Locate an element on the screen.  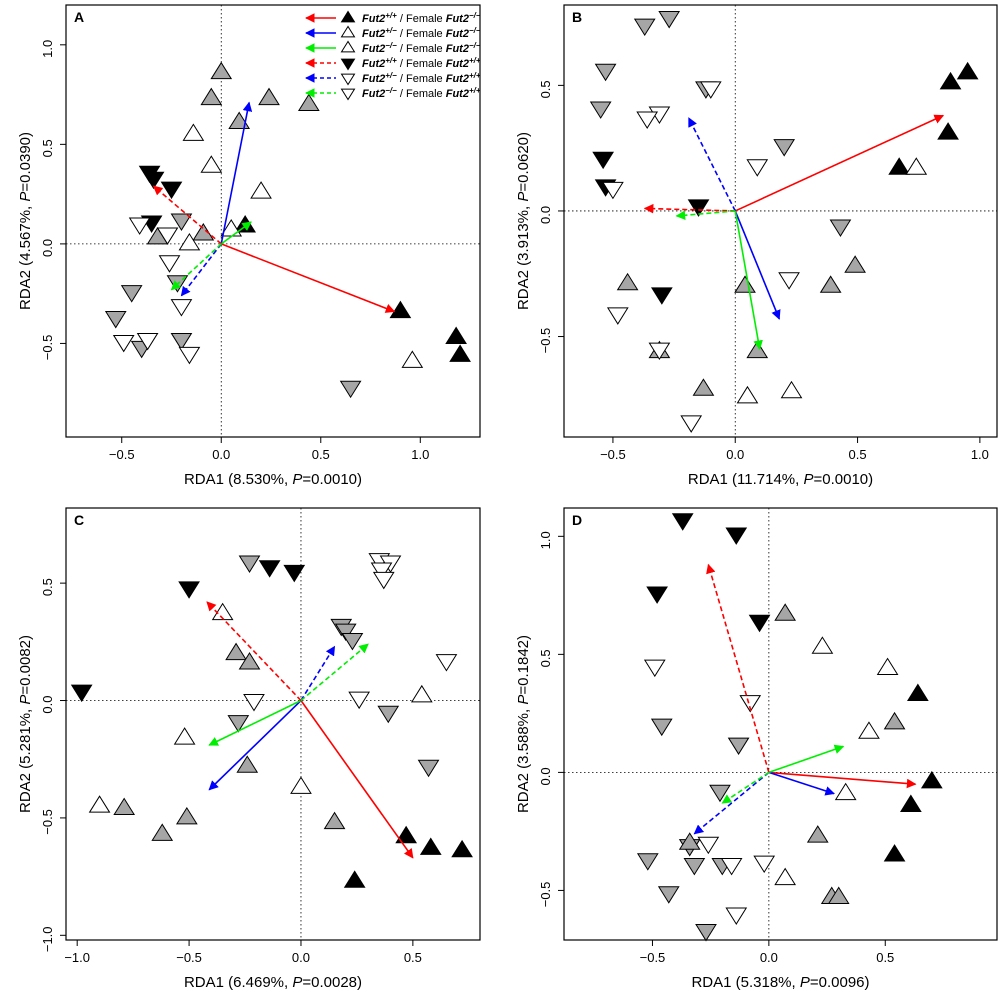
legend-label: Fut2+/− / Female Fut2−/− is located at coordinates (421, 33).